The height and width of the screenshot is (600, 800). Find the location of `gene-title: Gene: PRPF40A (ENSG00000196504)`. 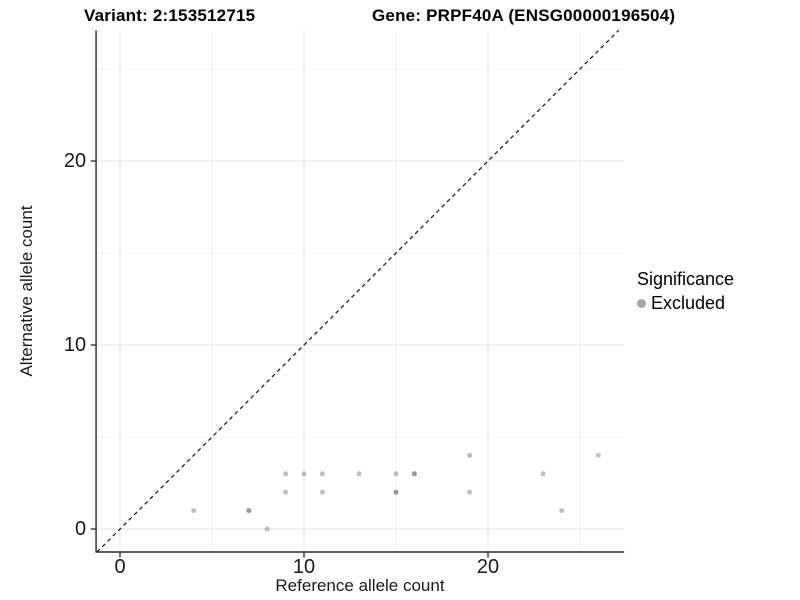

gene-title: Gene: PRPF40A (ENSG00000196504) is located at coordinates (524, 15).